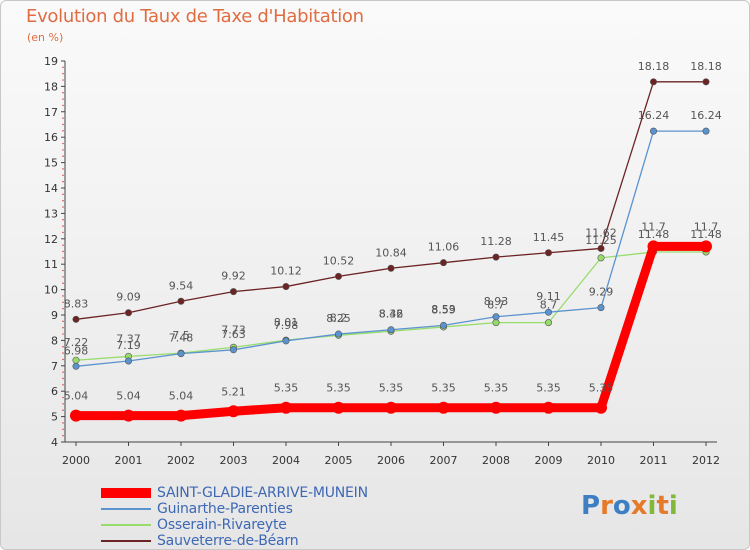 This screenshot has height=550, width=750. What do you see at coordinates (391, 314) in the screenshot?
I see `data-label: 8.42` at bounding box center [391, 314].